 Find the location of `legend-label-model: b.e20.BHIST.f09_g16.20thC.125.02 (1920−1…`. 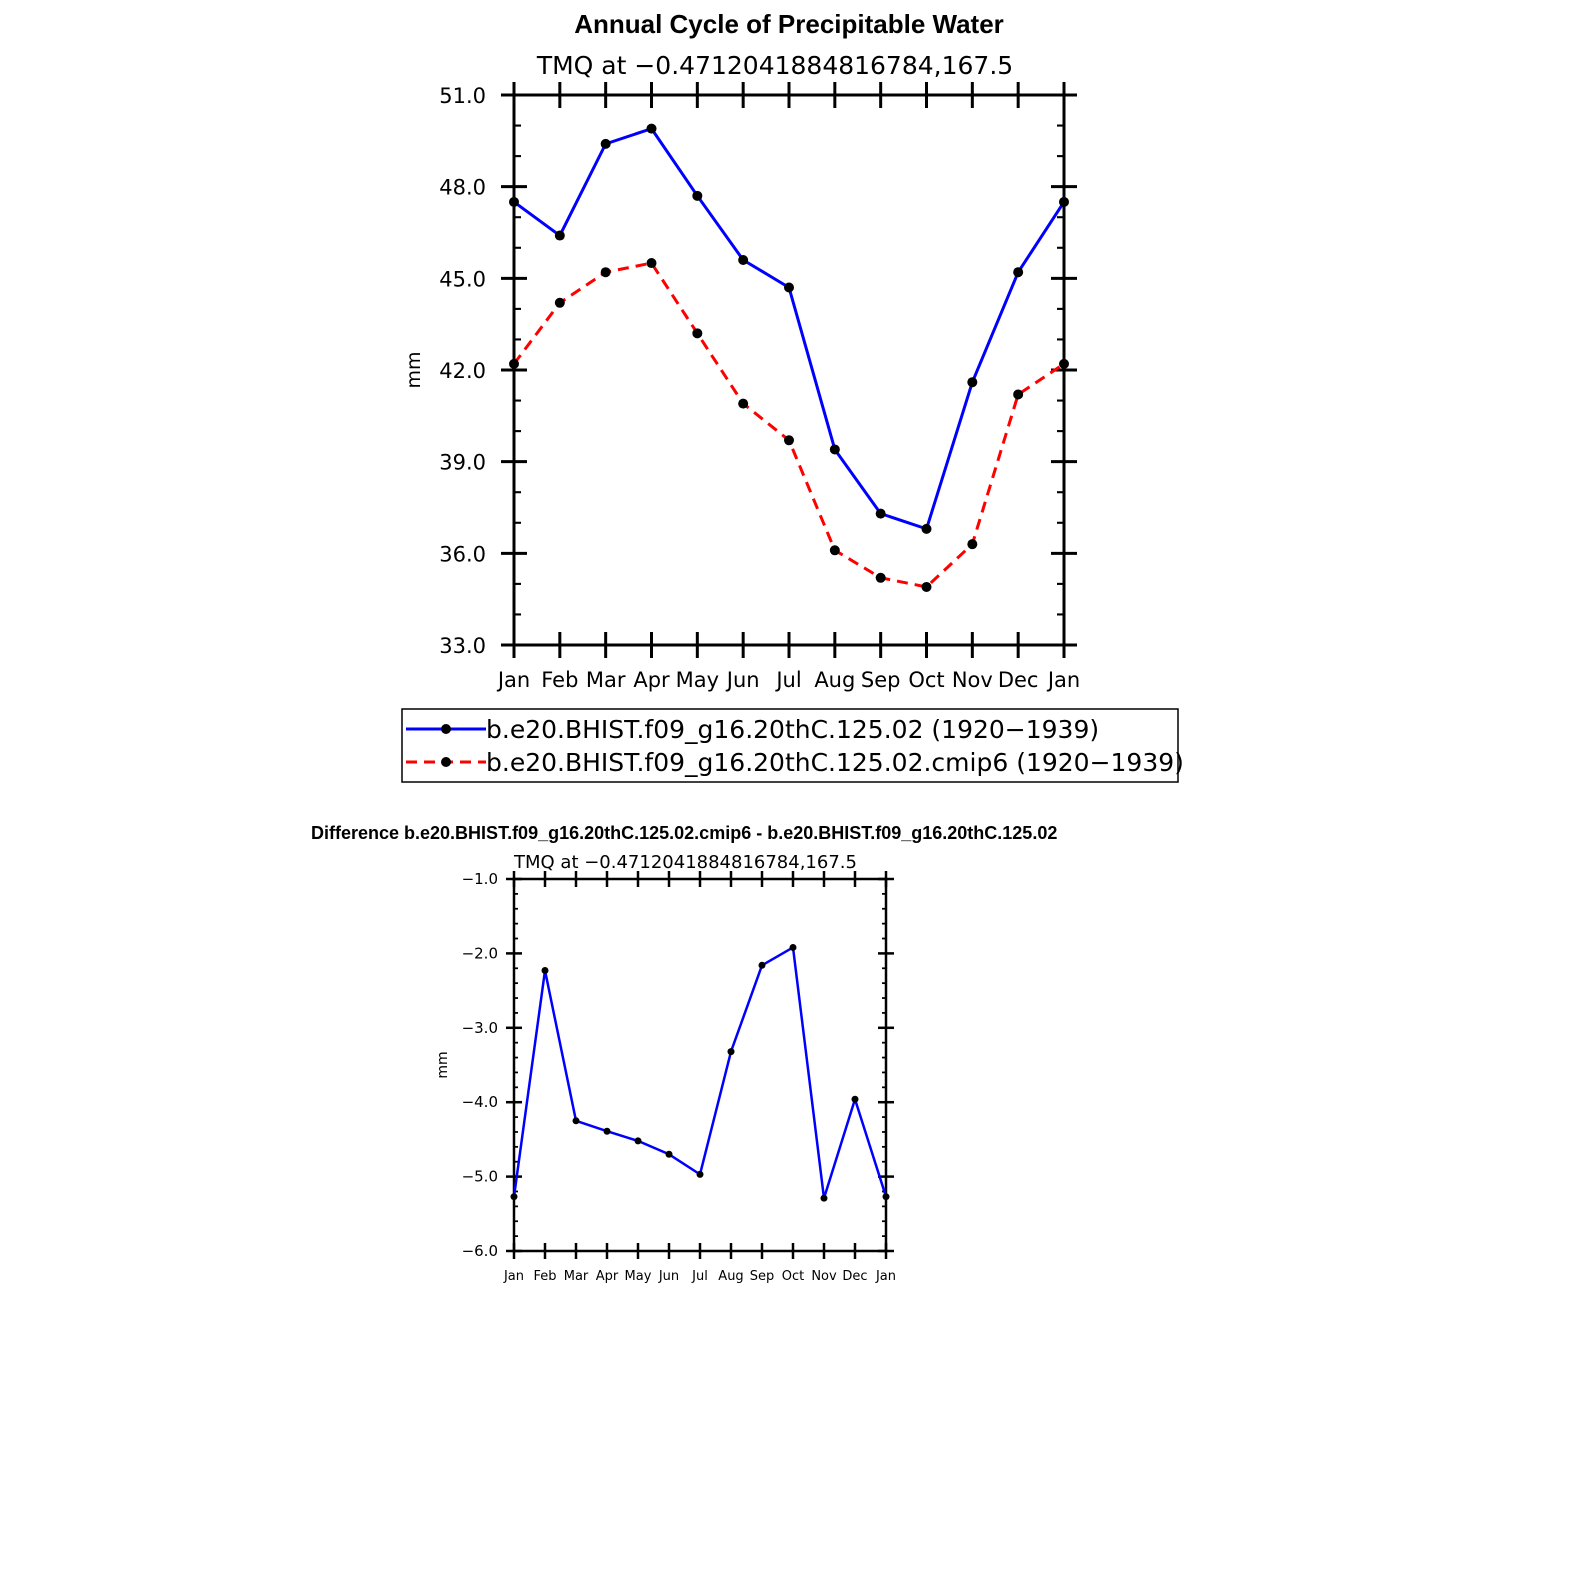

legend-label-model: b.e20.BHIST.f09_g16.20thC.125.02 (1920−1… is located at coordinates (792, 729).